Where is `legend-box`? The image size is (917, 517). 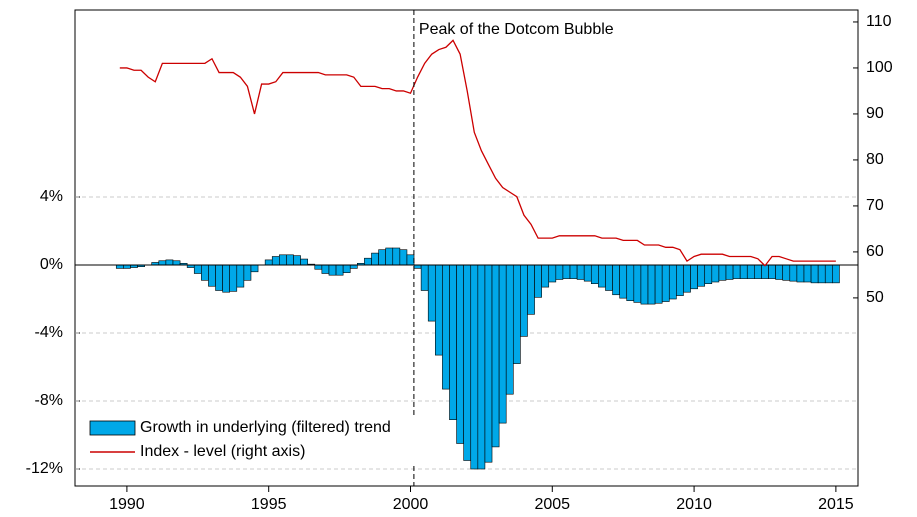 legend-box is located at coordinates (257, 441).